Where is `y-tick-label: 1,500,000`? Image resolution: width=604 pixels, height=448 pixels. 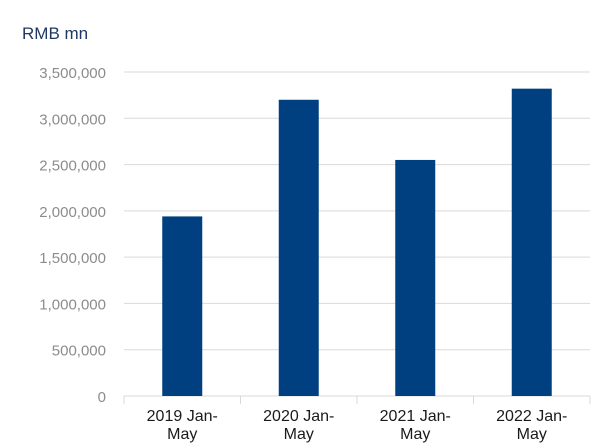 y-tick-label: 1,500,000 is located at coordinates (72, 258).